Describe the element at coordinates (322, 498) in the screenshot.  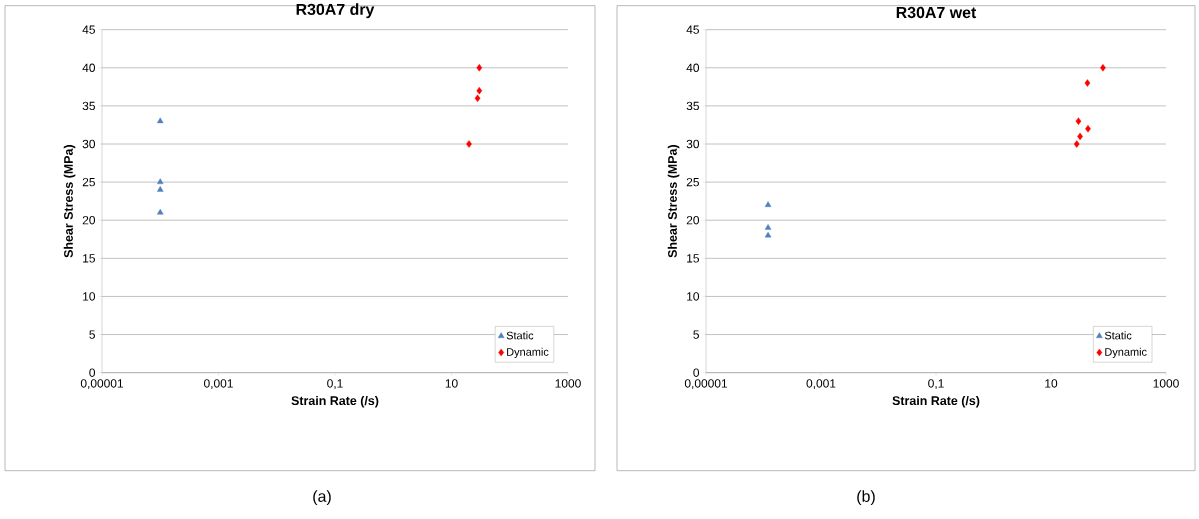
I see `text: (a)` at that location.